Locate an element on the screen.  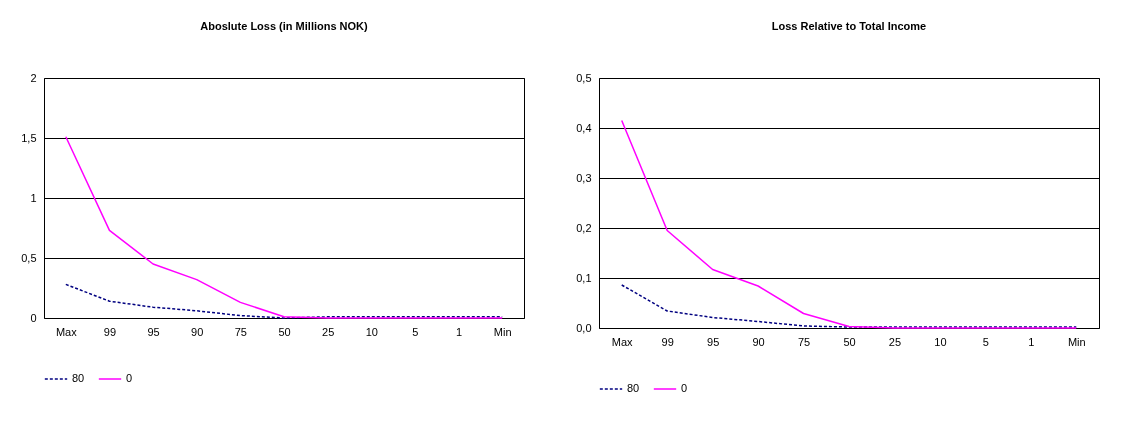
y-tick-label: 0,1 is located at coordinates (584, 277).